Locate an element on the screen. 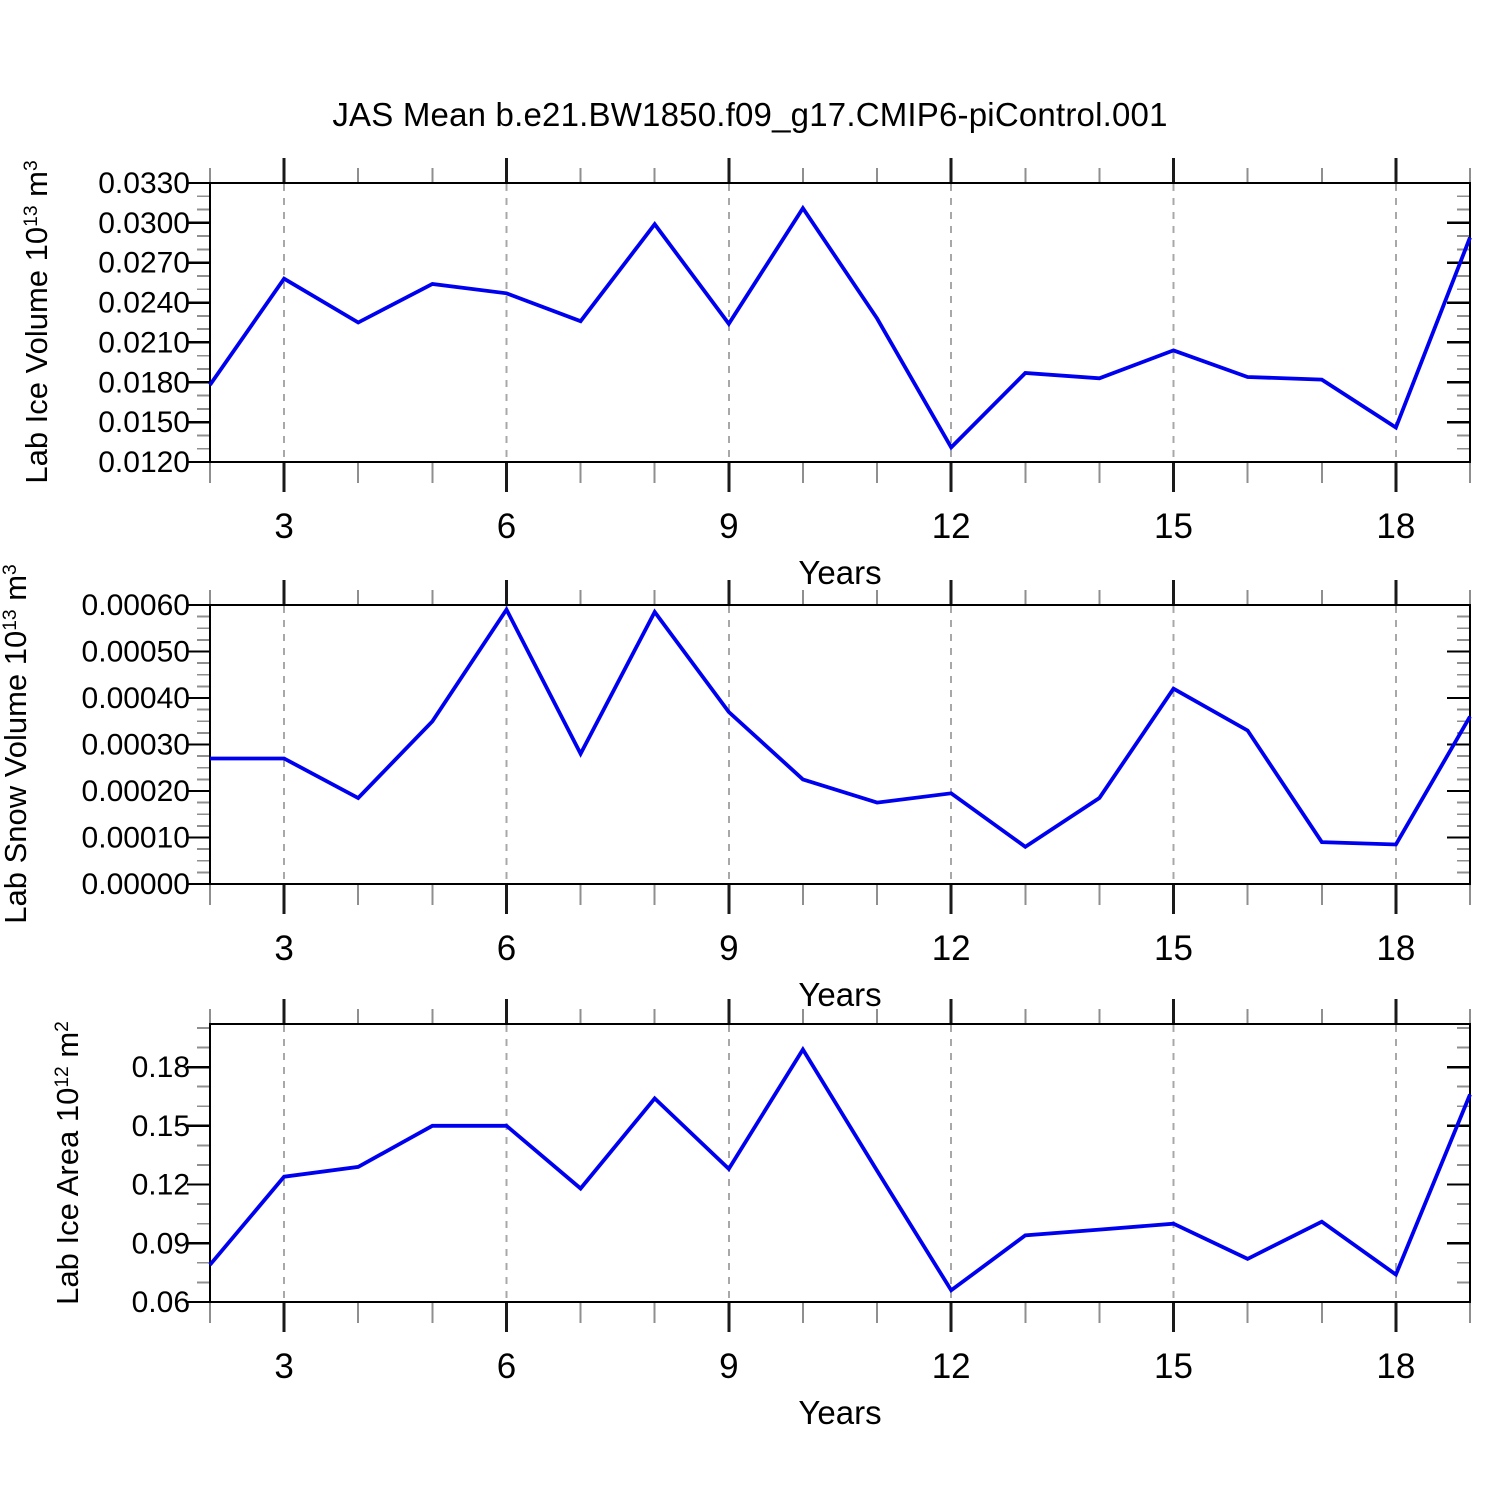 The image size is (1500, 1500). series-line-lab-ice-volume is located at coordinates (840, 327).